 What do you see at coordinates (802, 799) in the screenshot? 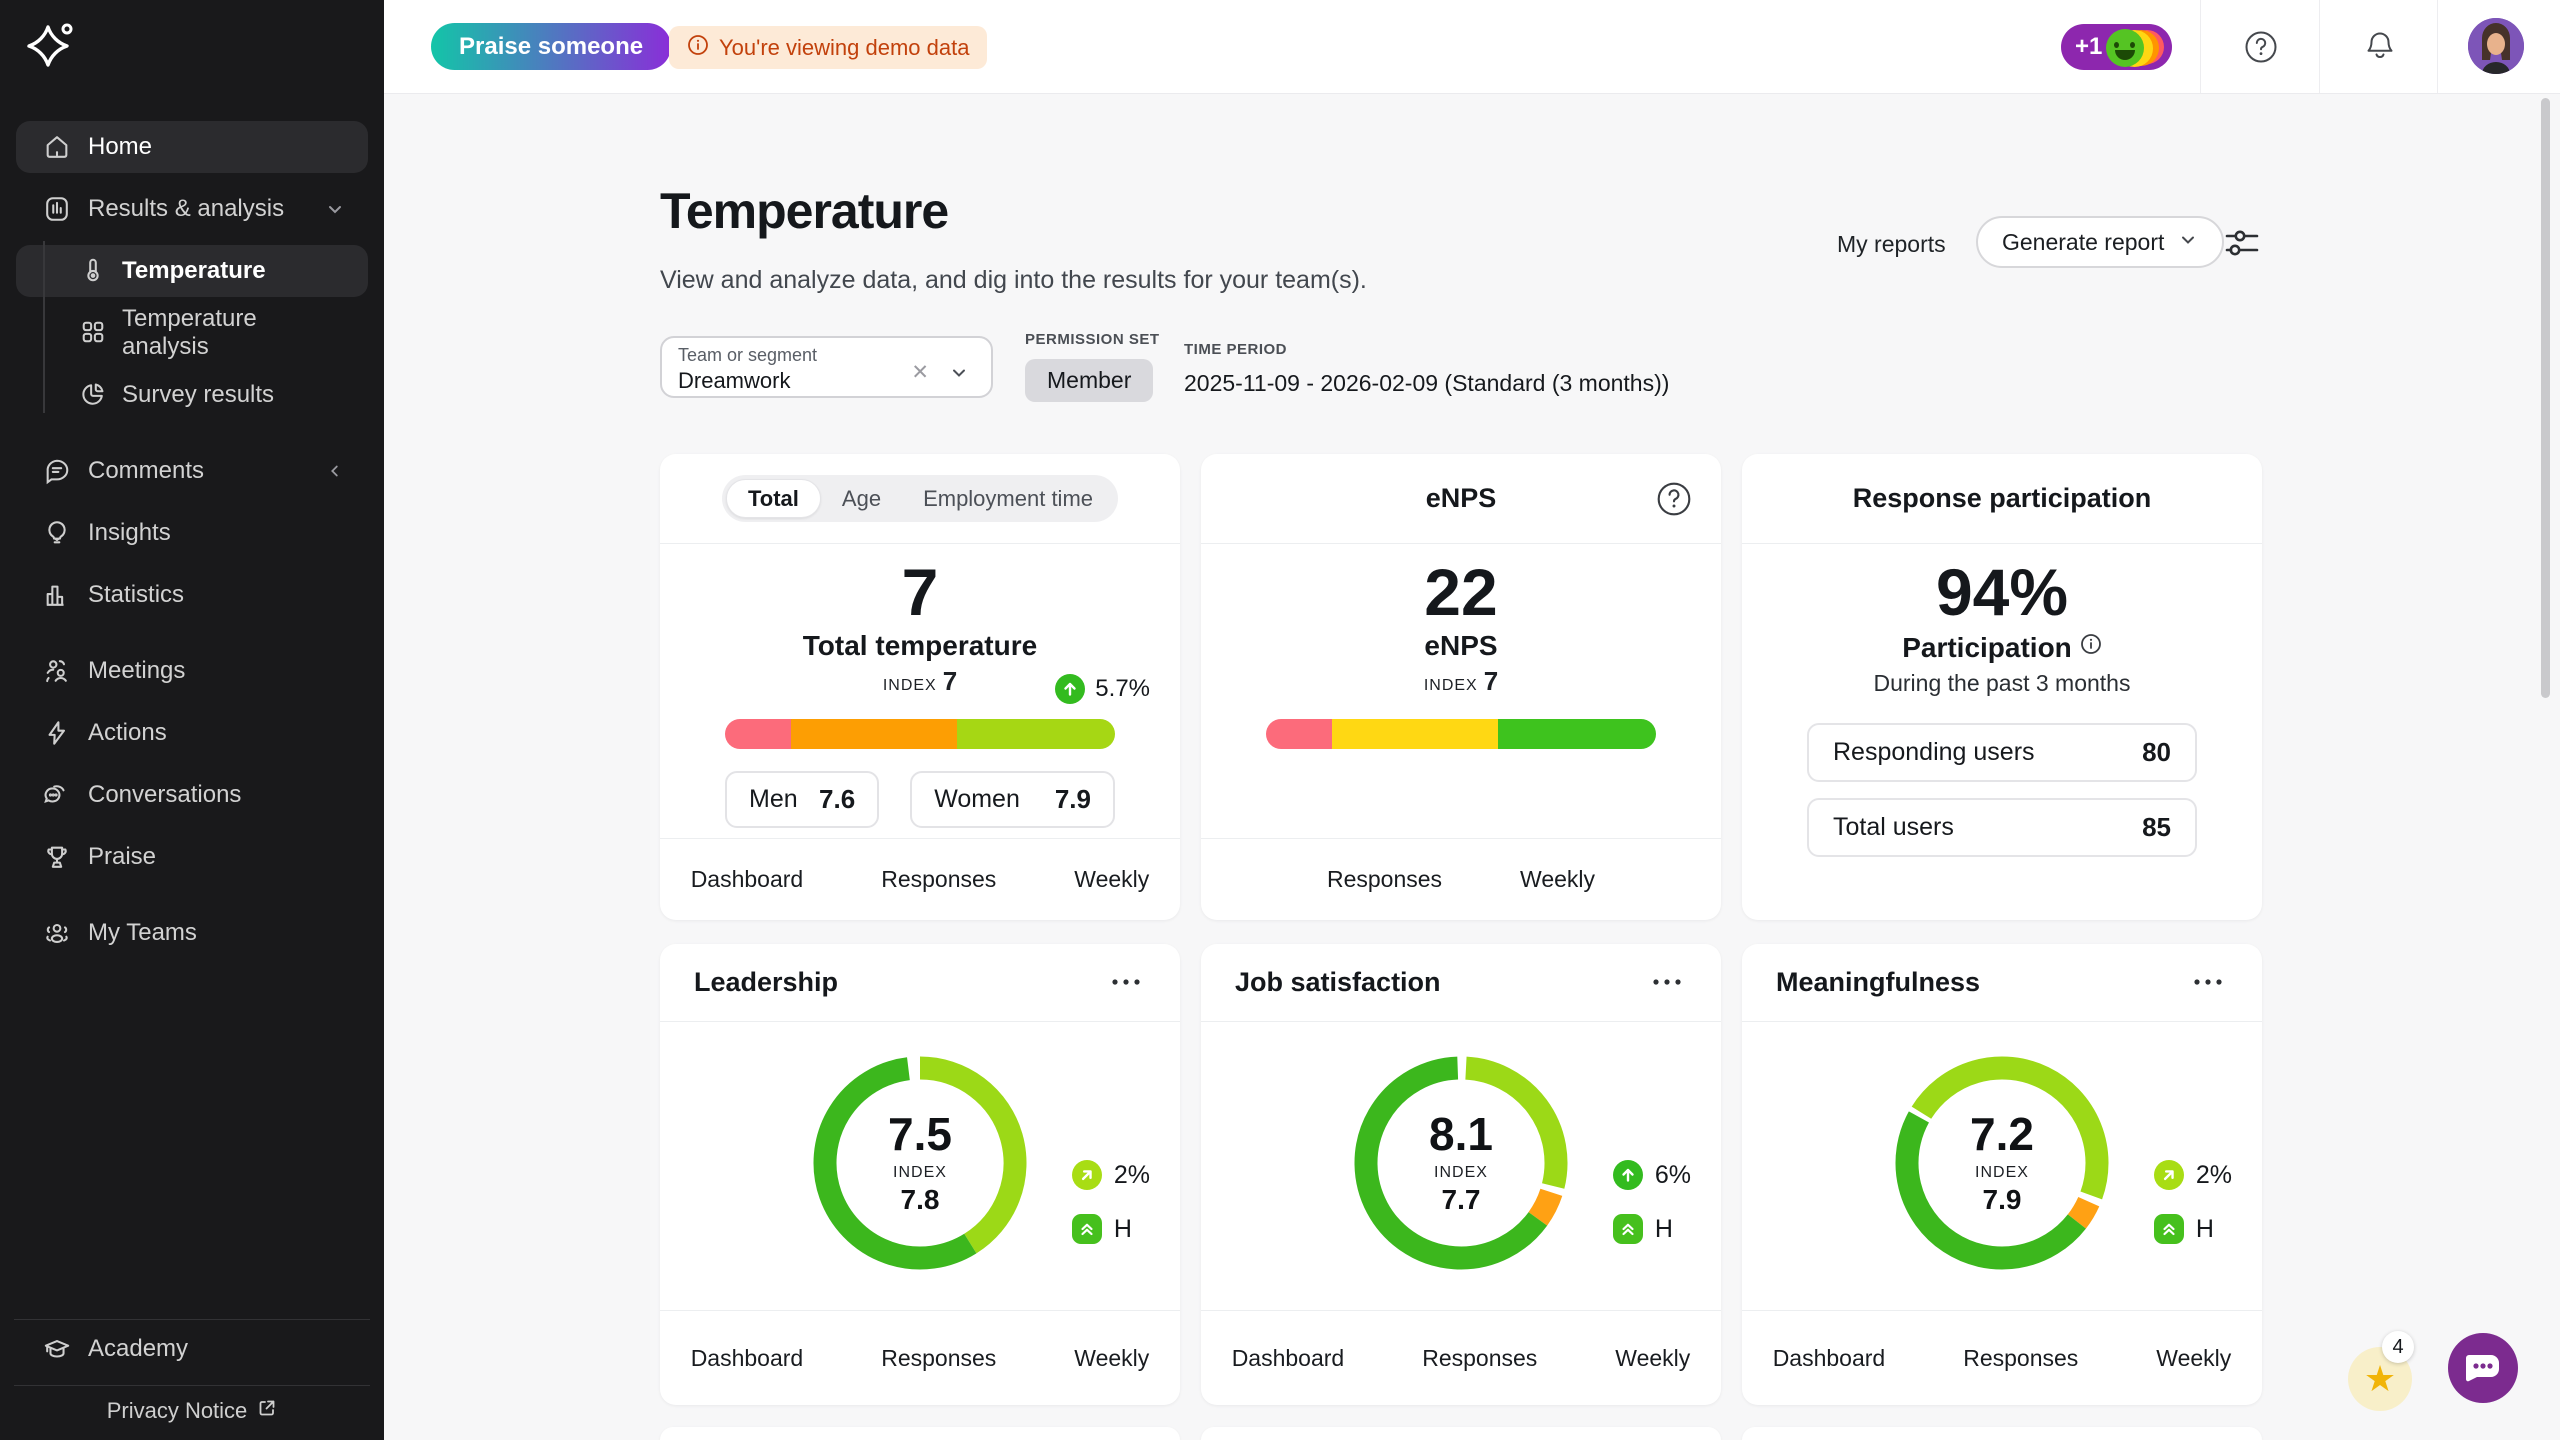
I see `men-score-box: Men 7.6` at bounding box center [802, 799].